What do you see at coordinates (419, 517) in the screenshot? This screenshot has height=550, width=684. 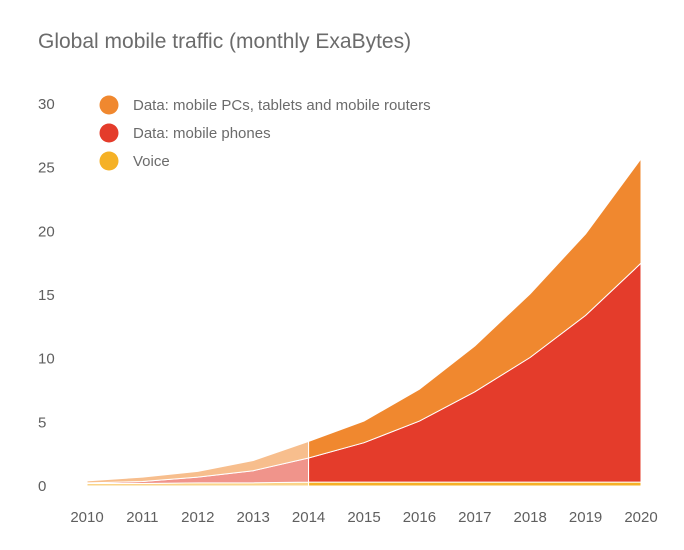 I see `x-tick-label: 2016` at bounding box center [419, 517].